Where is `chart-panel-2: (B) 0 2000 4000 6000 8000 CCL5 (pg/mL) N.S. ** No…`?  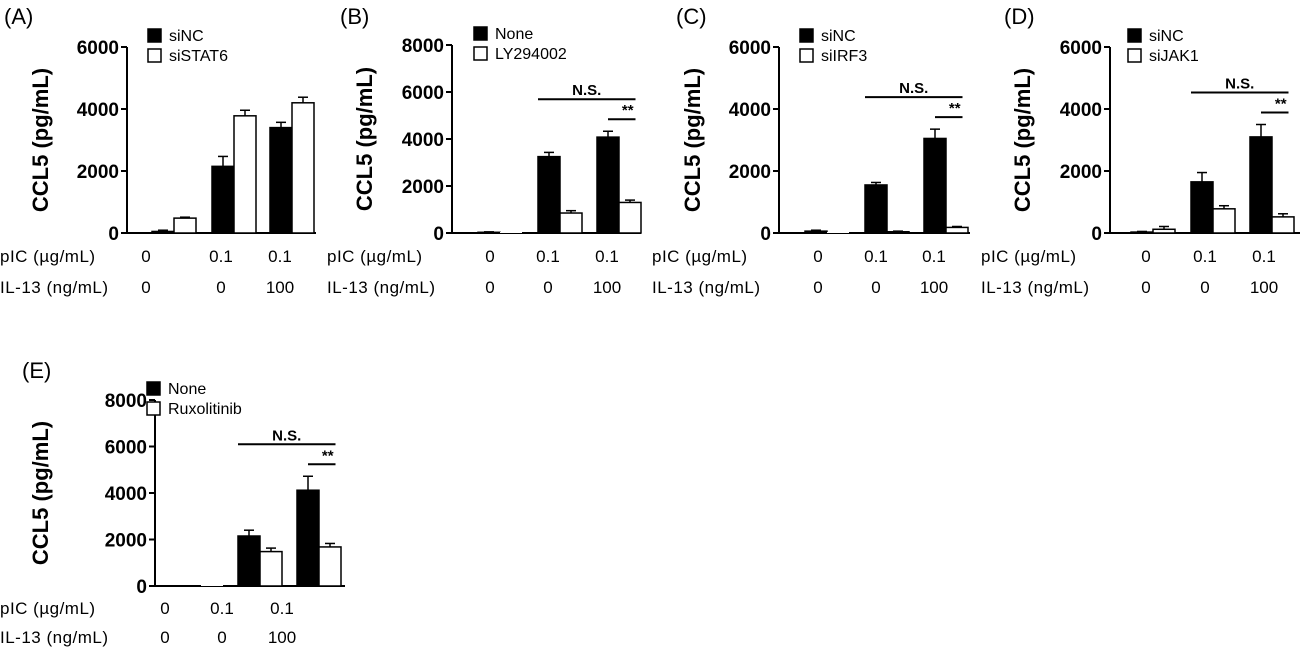 chart-panel-2: (B) 0 2000 4000 6000 8000 CCL5 (pg/mL) N.S. ** No… is located at coordinates (484, 150).